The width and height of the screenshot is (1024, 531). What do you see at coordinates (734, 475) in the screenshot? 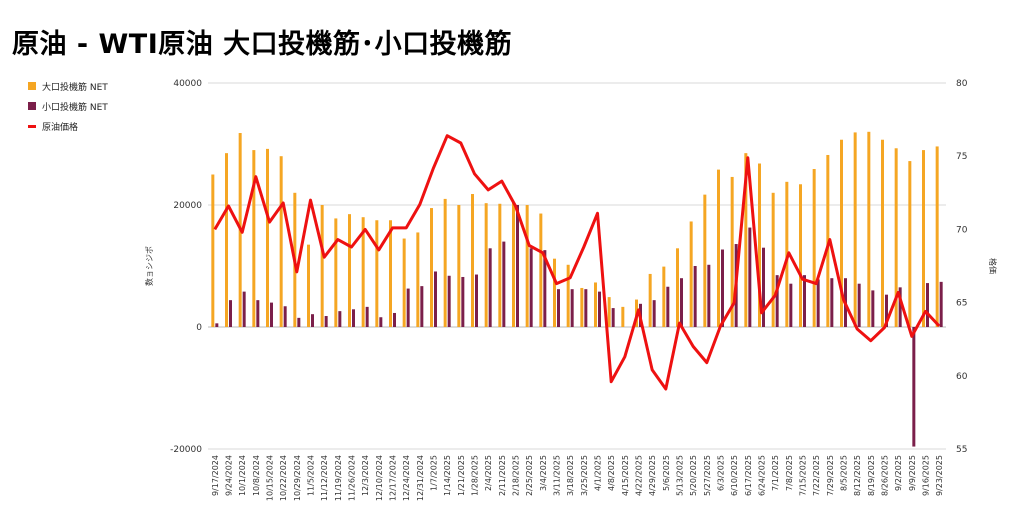
I see `x-tick-label: 6/10/2025` at bounding box center [734, 475].